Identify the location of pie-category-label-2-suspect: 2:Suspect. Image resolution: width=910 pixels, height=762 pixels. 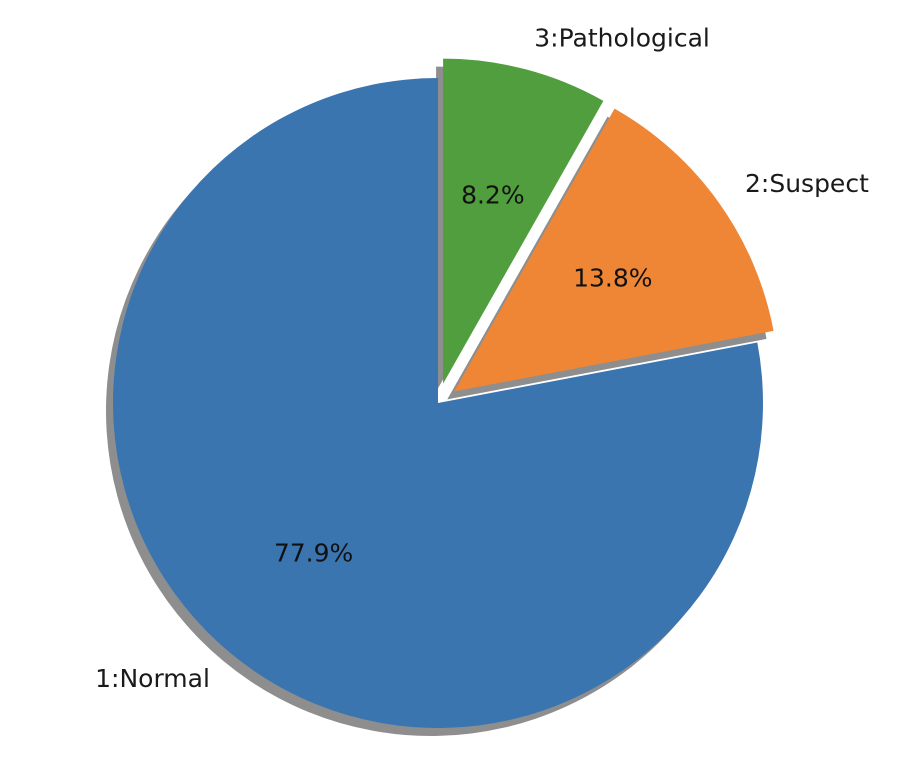
(807, 183).